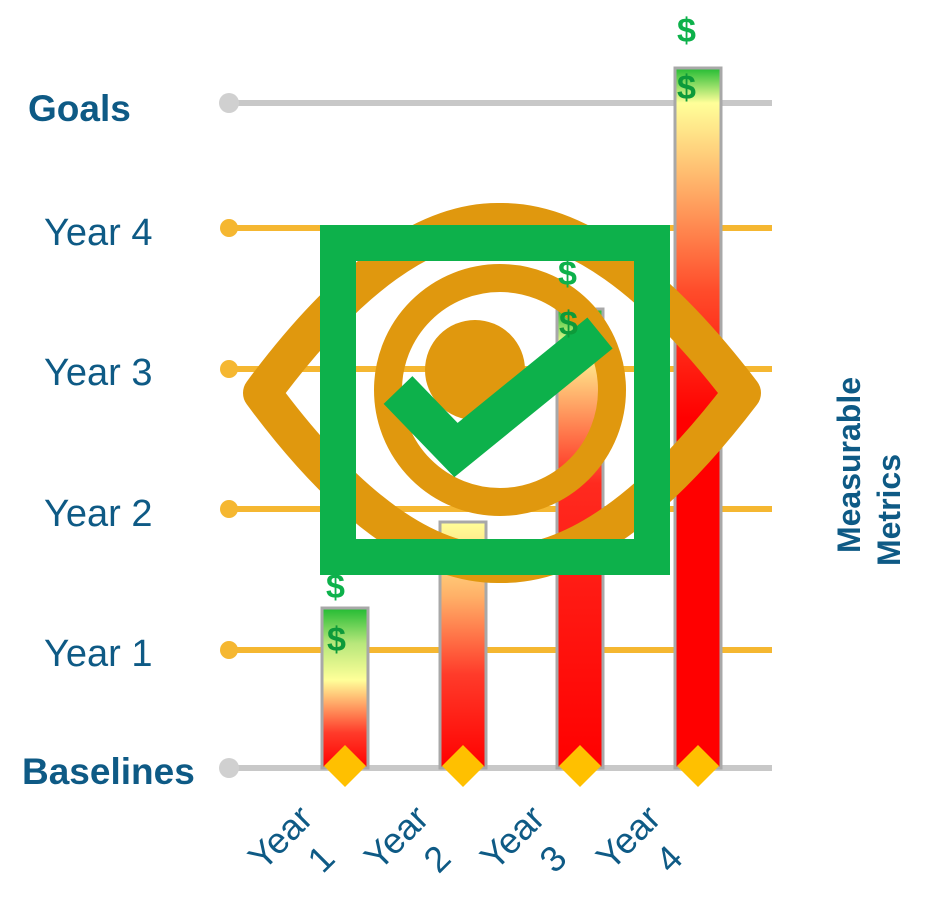 The width and height of the screenshot is (941, 919). What do you see at coordinates (320, 858) in the screenshot?
I see `column-label-number: 1` at bounding box center [320, 858].